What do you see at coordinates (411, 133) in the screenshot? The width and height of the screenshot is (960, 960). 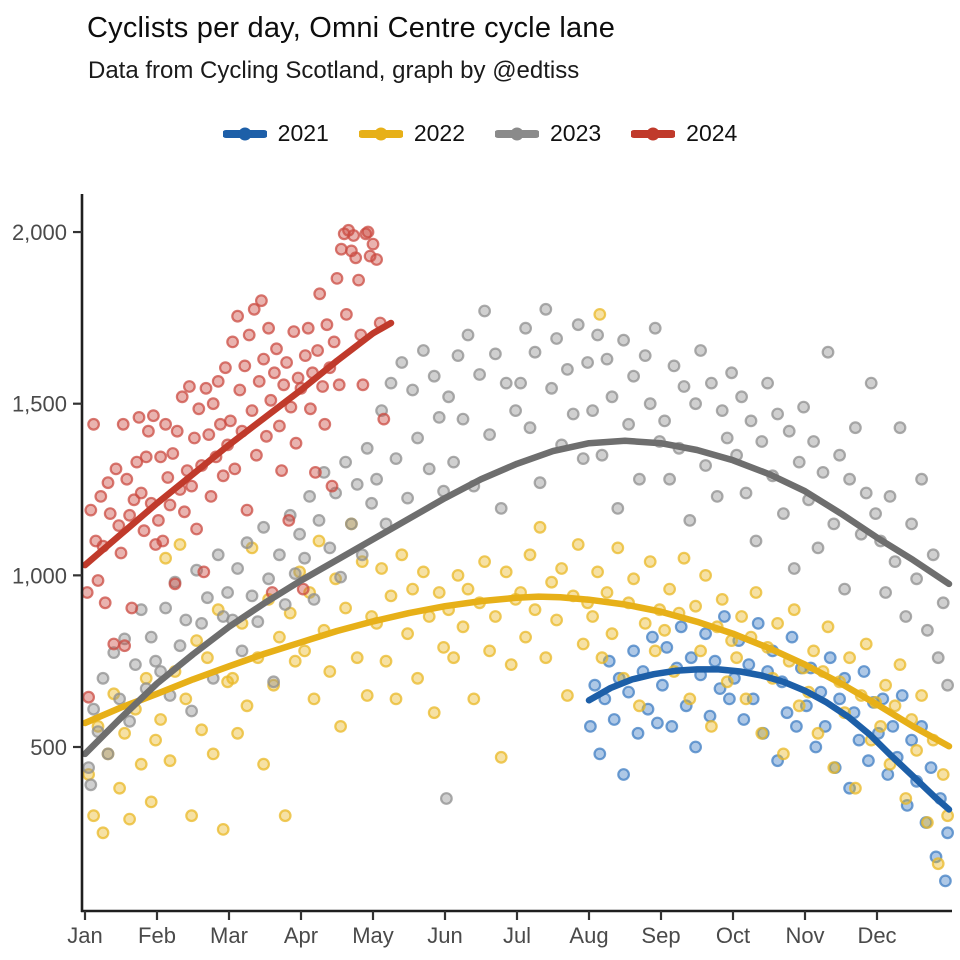 I see `legend-item-2022: 2022` at bounding box center [411, 133].